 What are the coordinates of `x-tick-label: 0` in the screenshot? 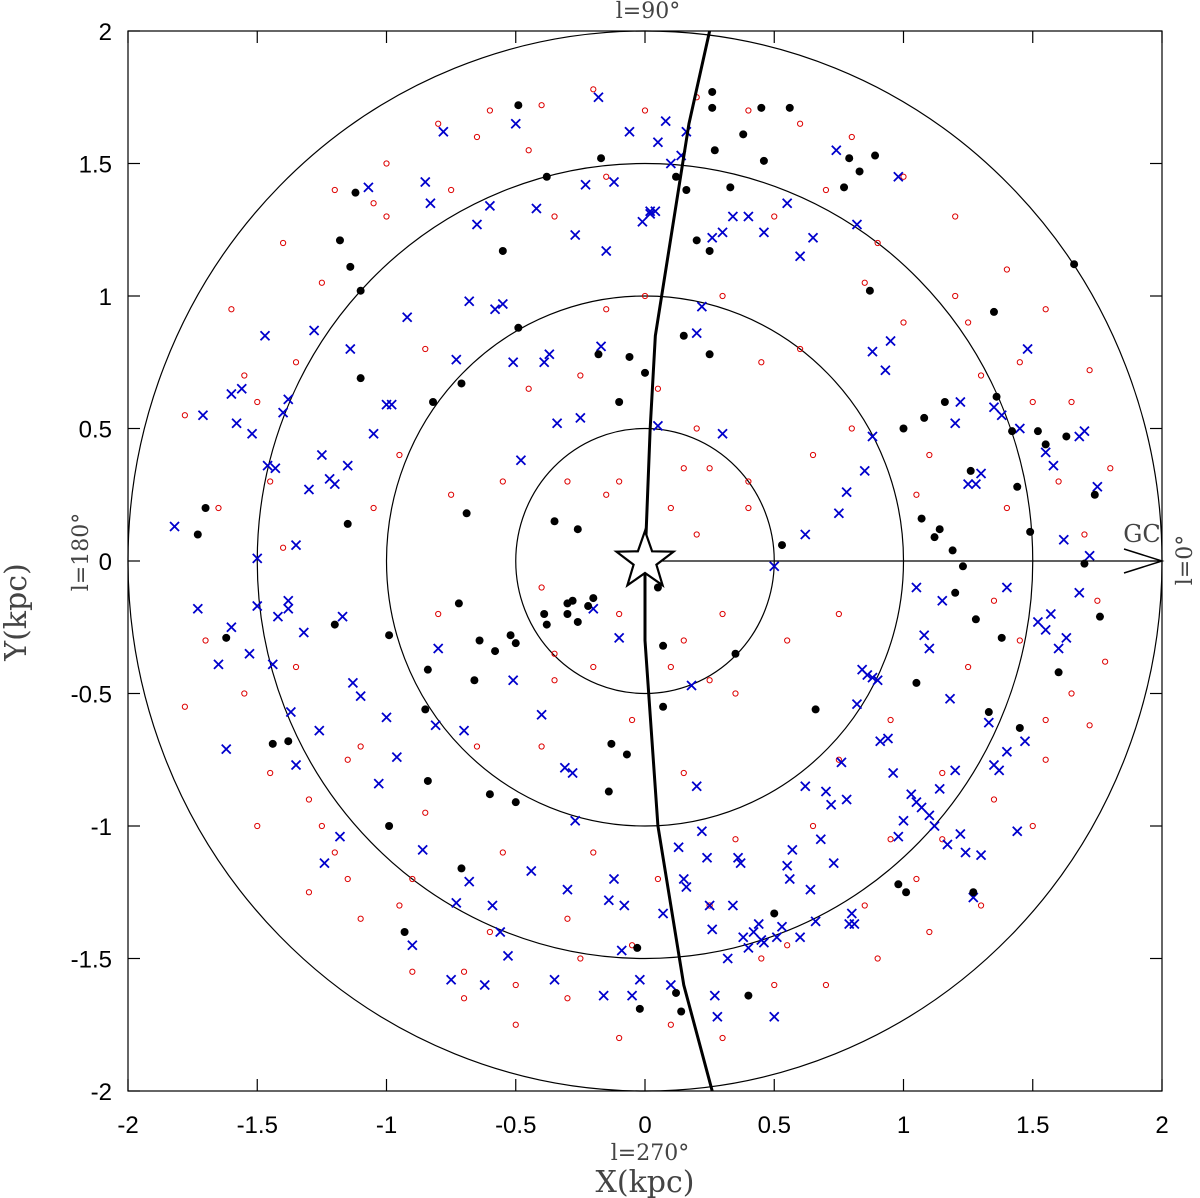 It's located at (644, 1125).